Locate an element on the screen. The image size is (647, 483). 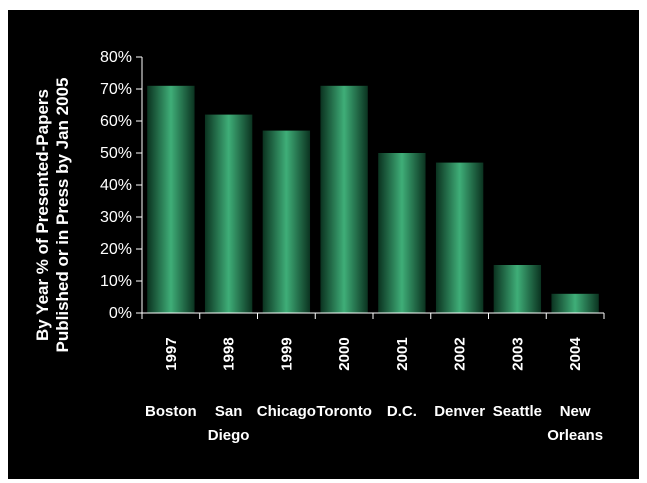
y-axis-title-line-1: By Year % of Presented-Papers is located at coordinates (42, 215).